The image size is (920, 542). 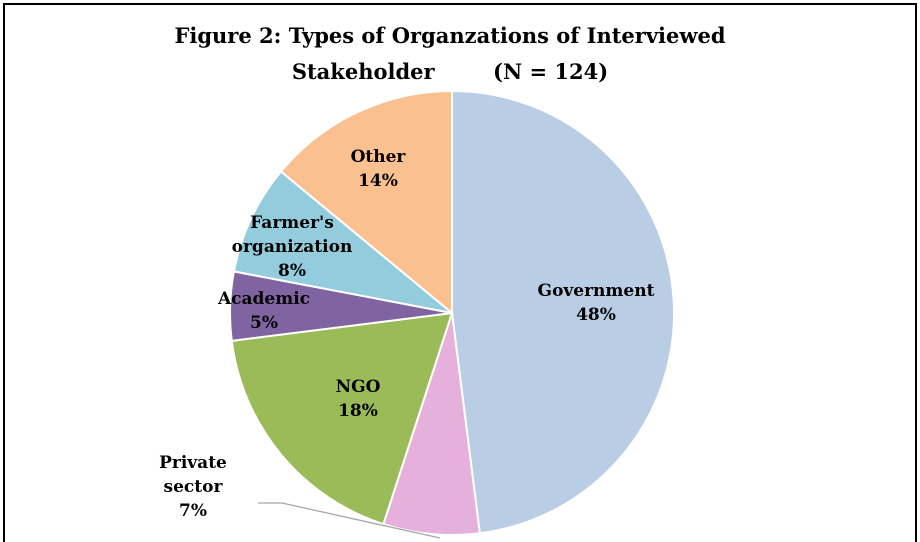 What do you see at coordinates (349, 520) in the screenshot?
I see `leader-line` at bounding box center [349, 520].